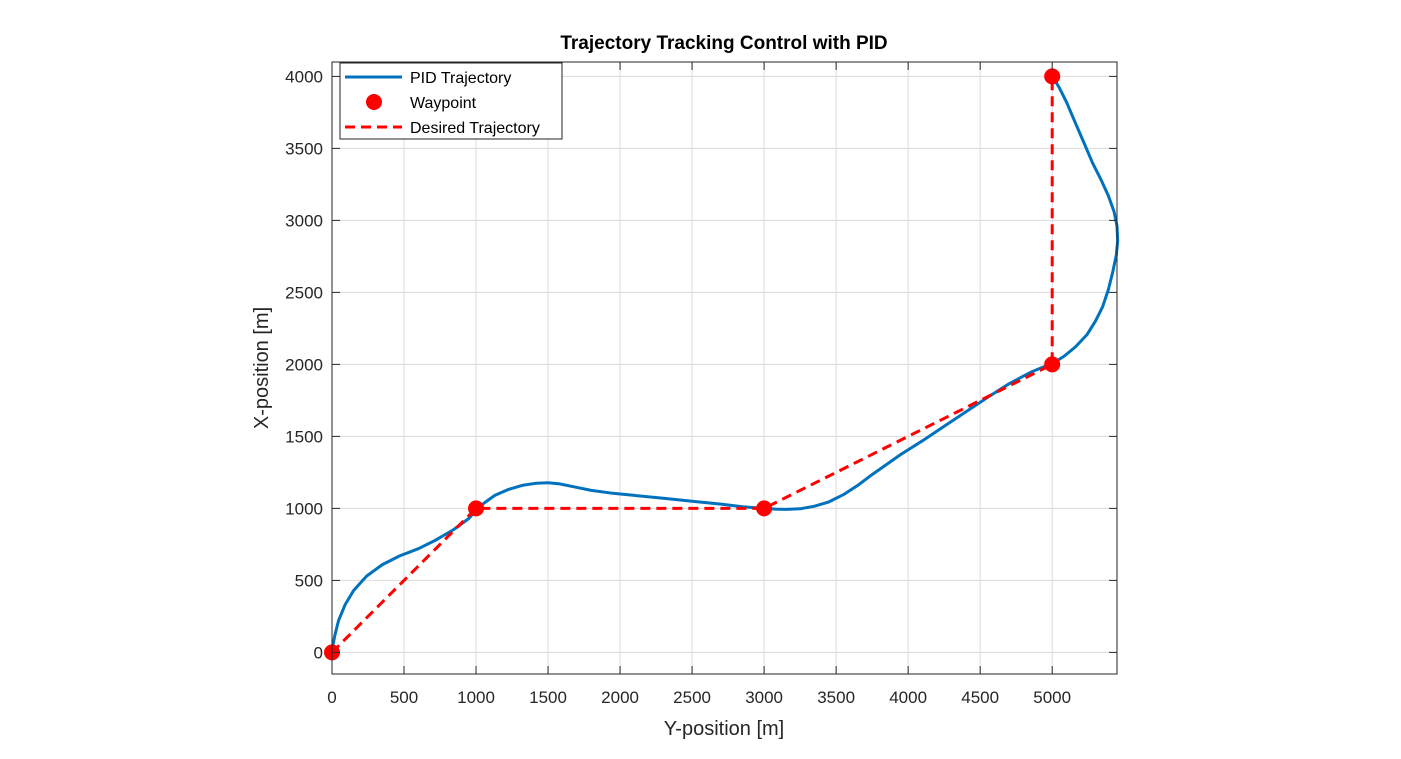 Image resolution: width=1401 pixels, height=759 pixels. I want to click on legend-label-desired: Desired Trajectory, so click(475, 128).